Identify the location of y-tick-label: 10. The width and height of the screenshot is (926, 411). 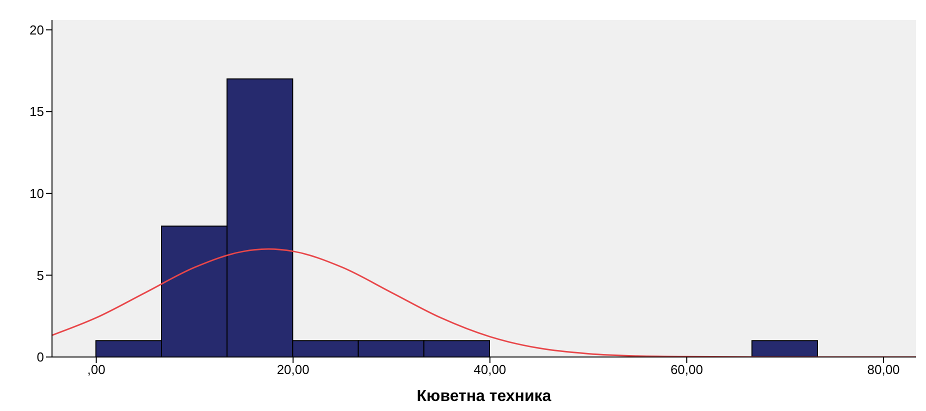
(37, 194).